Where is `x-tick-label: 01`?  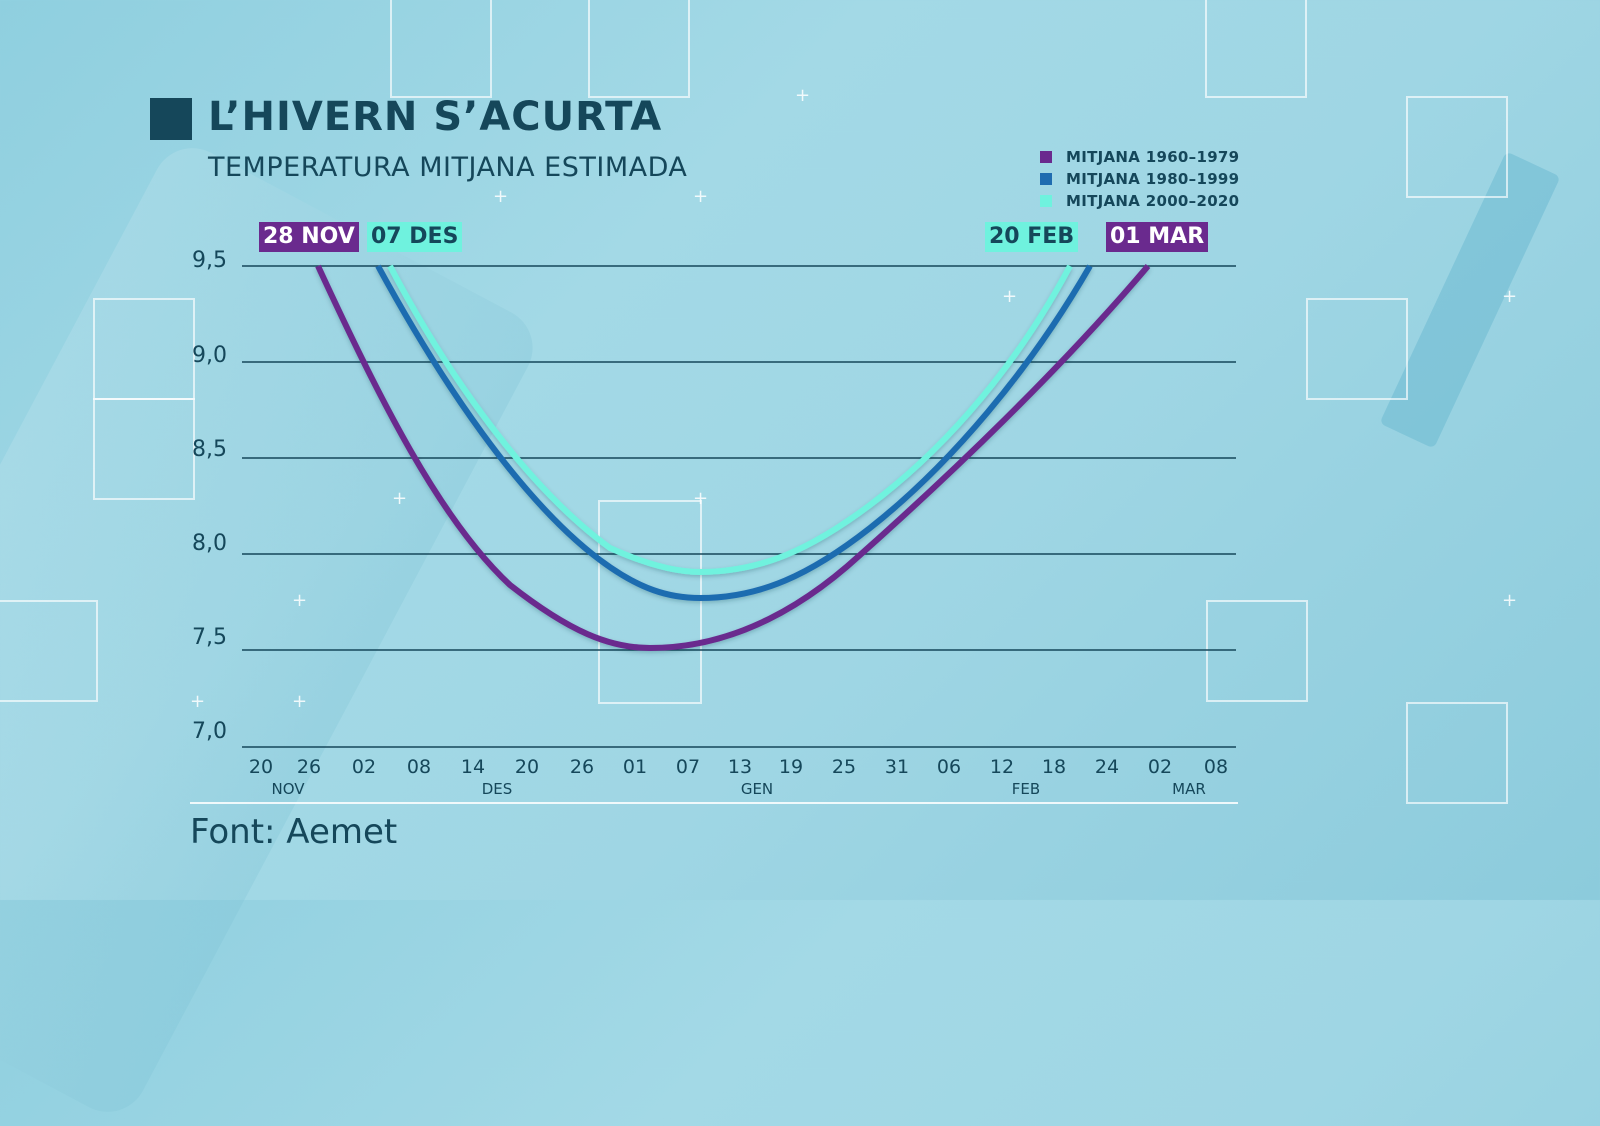
x-tick-label: 01 is located at coordinates (635, 767).